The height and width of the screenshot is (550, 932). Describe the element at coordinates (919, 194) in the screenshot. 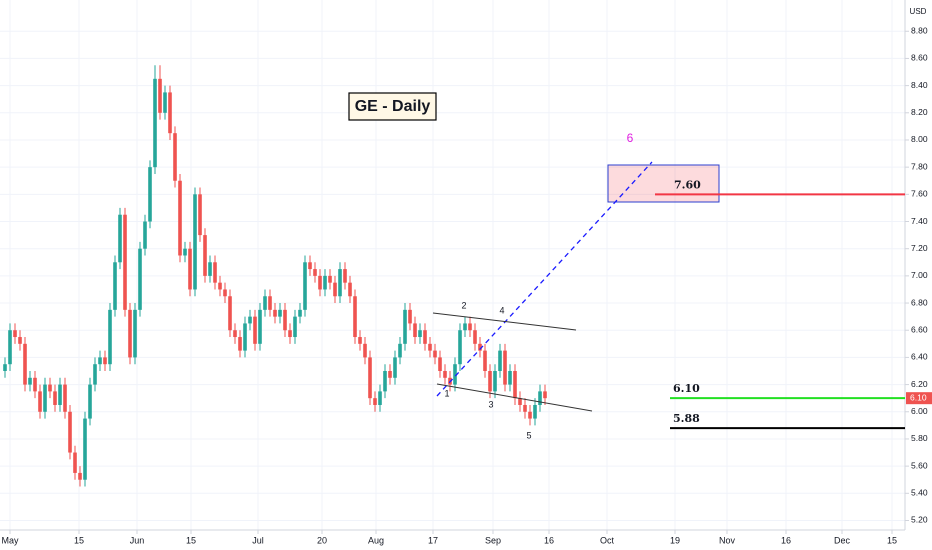

I see `y-tick-label: 7.60` at that location.